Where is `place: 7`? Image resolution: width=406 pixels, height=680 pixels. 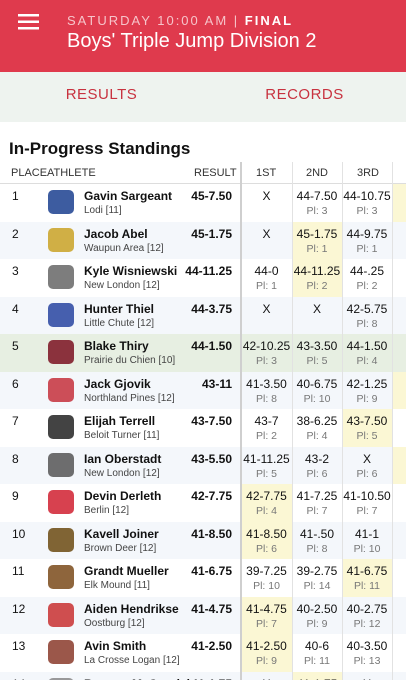 place: 7 is located at coordinates (15, 421).